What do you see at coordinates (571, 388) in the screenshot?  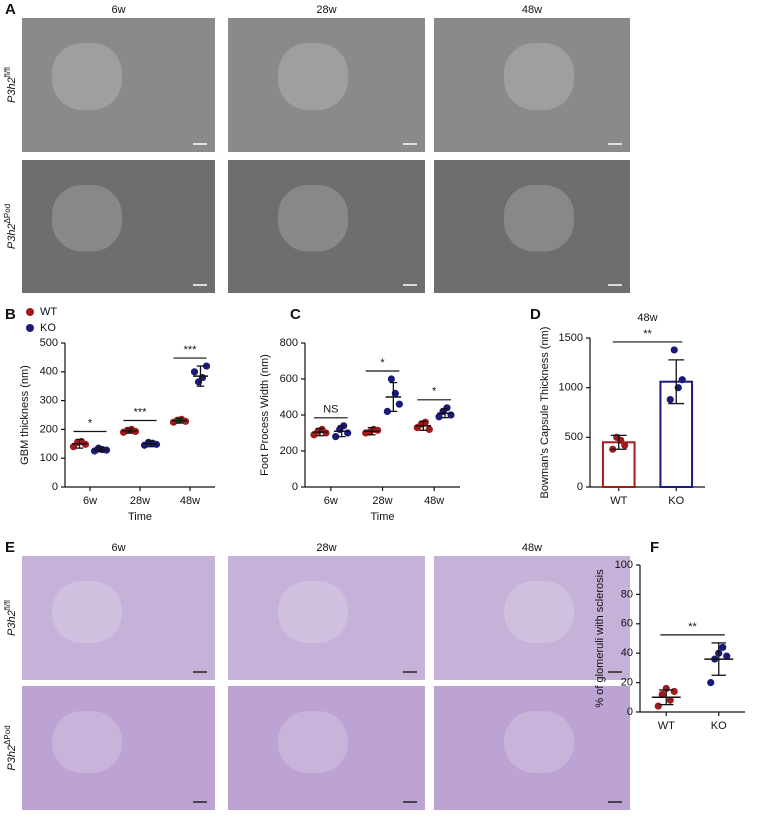 I see `y-tick-label: 1000` at bounding box center [571, 388].